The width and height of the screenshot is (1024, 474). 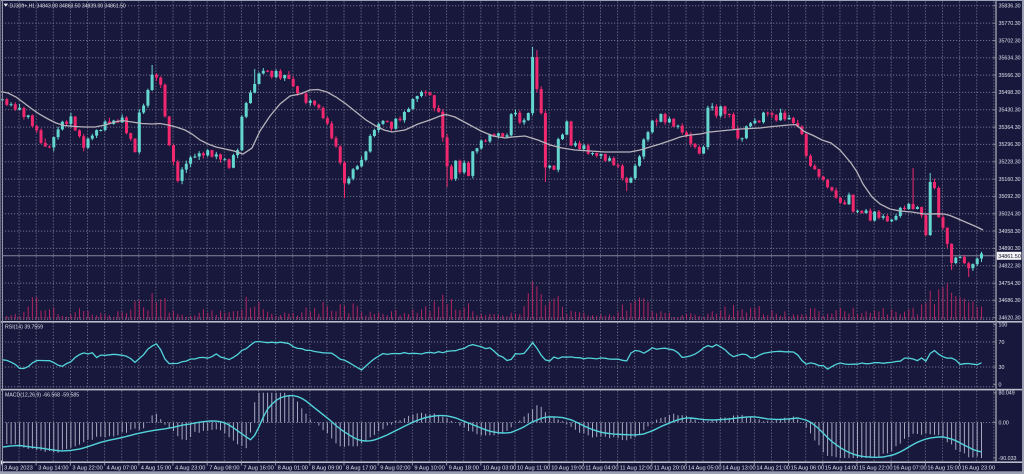 I want to click on svg-text: 35228.30, so click(x=1010, y=163).